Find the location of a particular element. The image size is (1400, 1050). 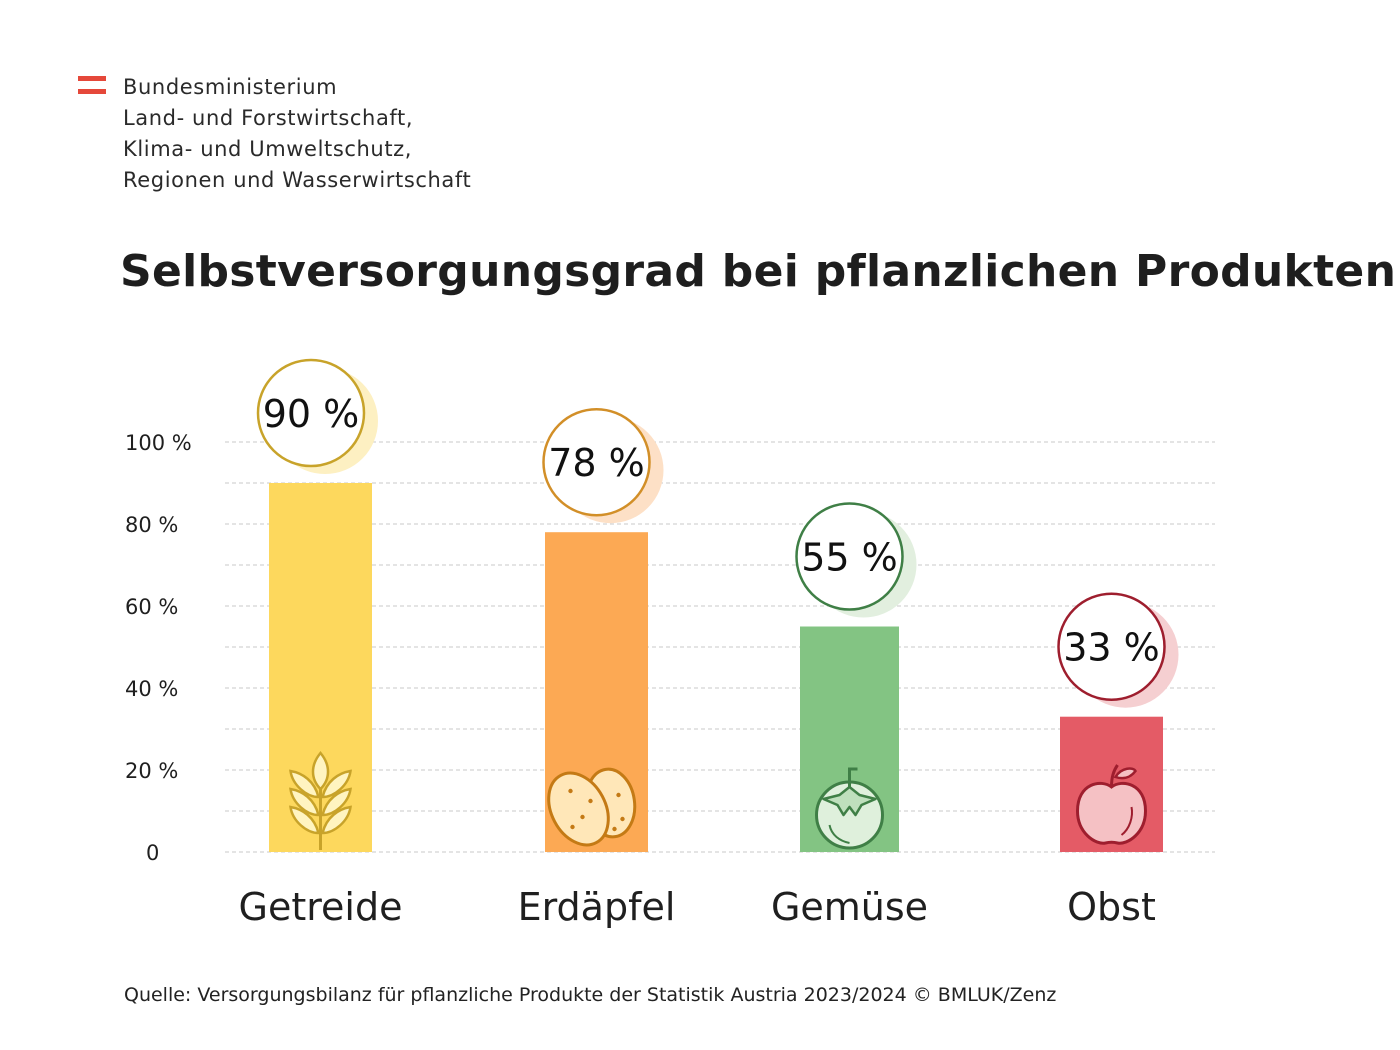

value-label: 78 % is located at coordinates (596, 463).